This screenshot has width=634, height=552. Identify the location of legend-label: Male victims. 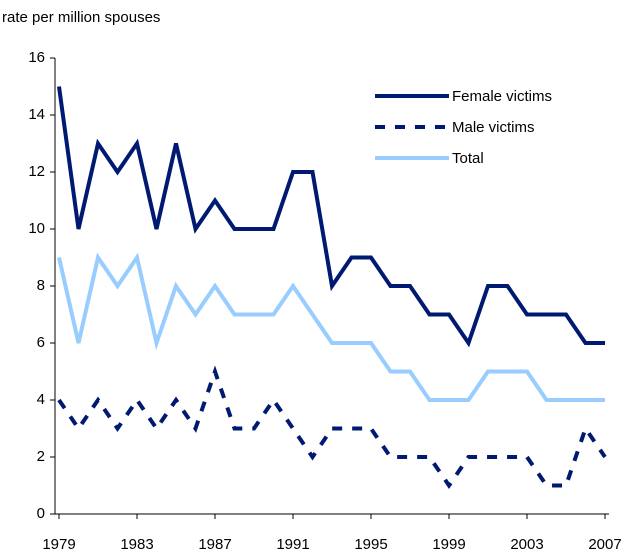
(493, 127).